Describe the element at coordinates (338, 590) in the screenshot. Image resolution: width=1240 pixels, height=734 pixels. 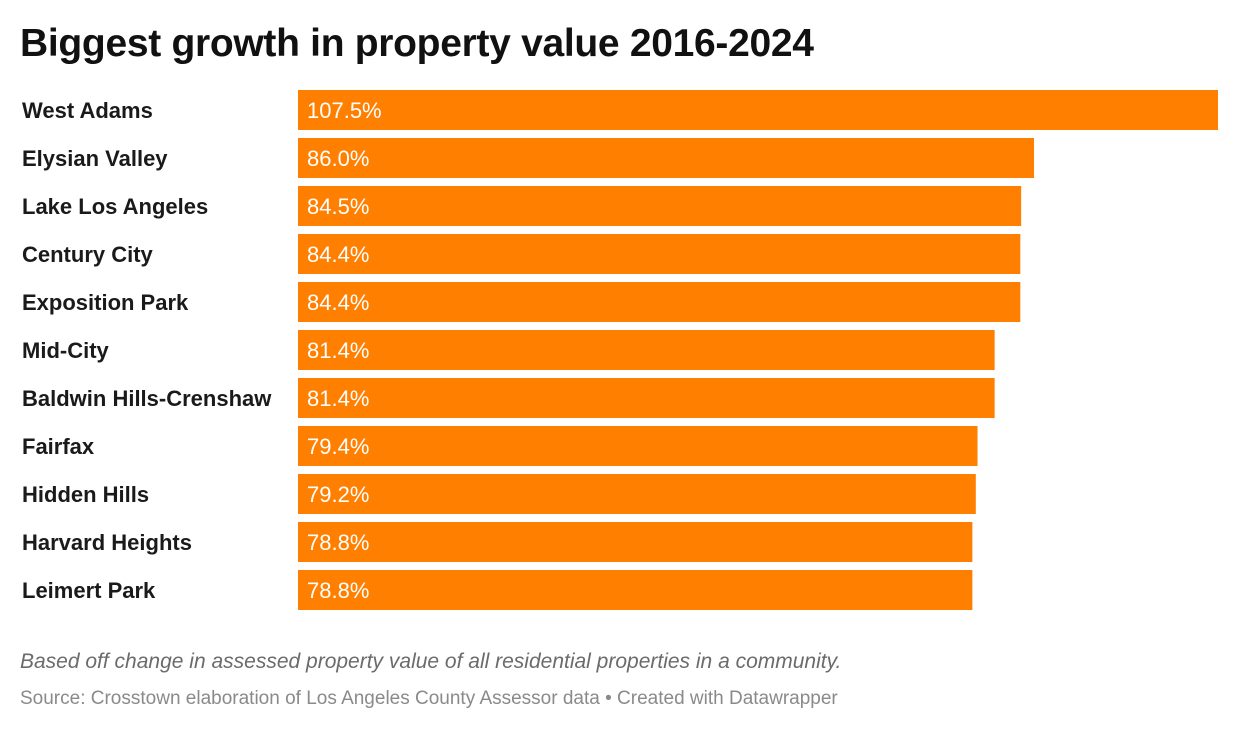
I see `value-label-leimert-park: 78.8%` at that location.